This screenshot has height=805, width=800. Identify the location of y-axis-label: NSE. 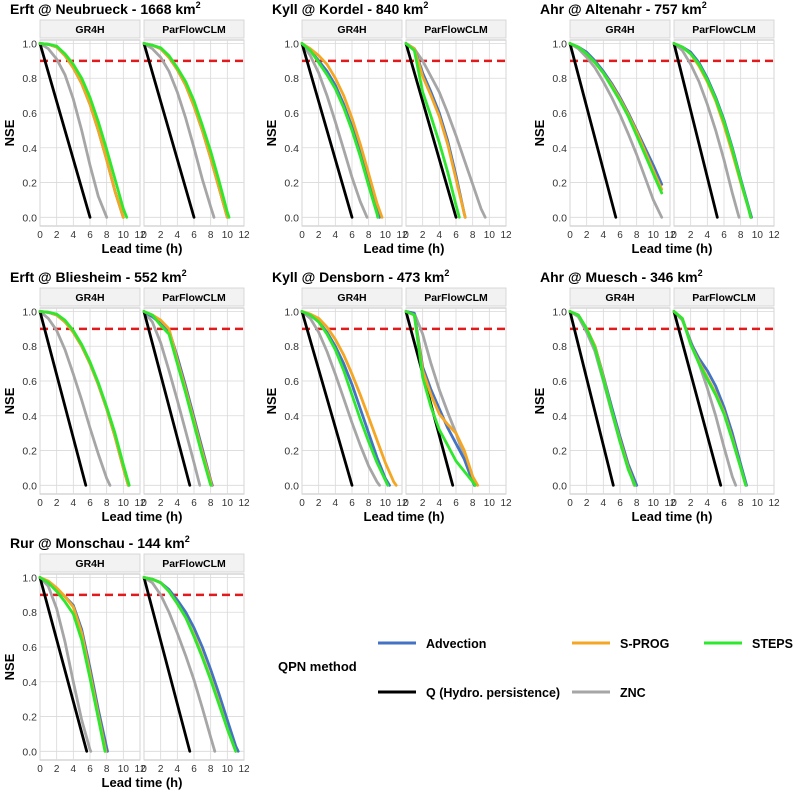
(539, 400).